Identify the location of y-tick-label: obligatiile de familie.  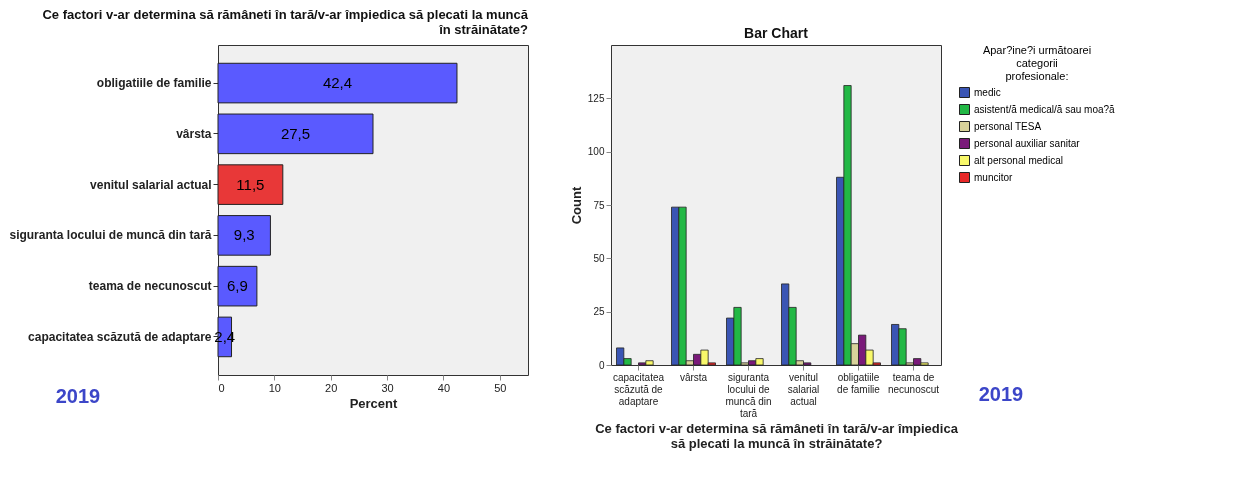
(154, 83).